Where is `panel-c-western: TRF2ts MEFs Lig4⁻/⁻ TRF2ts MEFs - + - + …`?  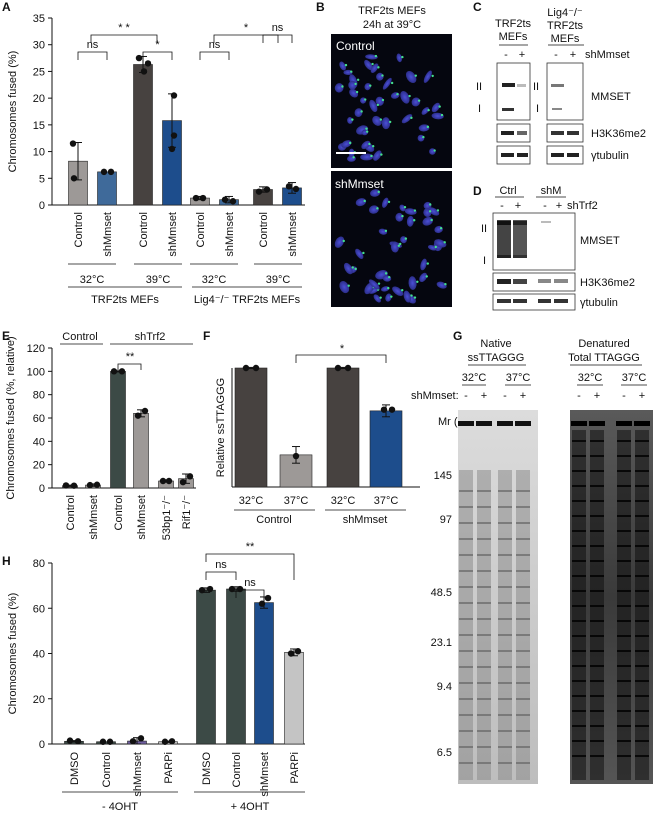 panel-c-western: TRF2ts MEFs Lig4⁻/⁻ TRF2ts MEFs - + - + … is located at coordinates (561, 86).